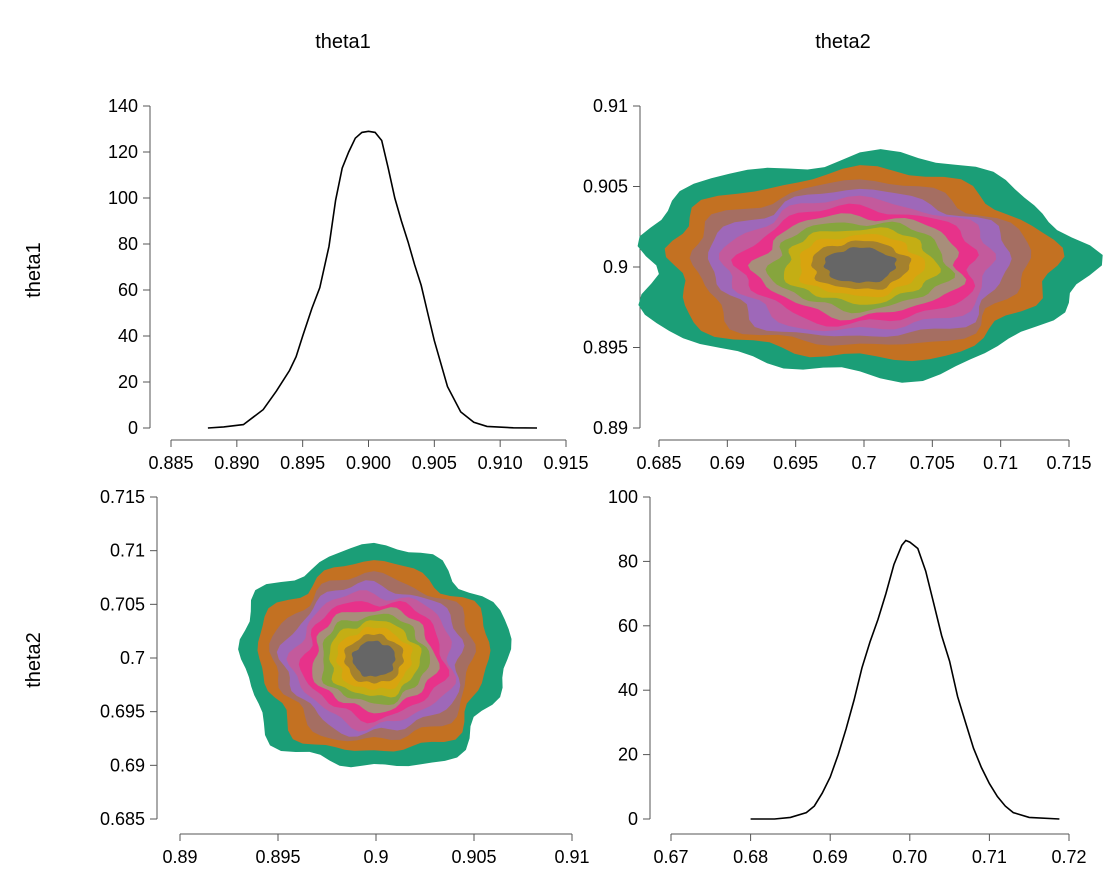 The image size is (1106, 888). What do you see at coordinates (932, 463) in the screenshot?
I see `x-tick-label: 0.705` at bounding box center [932, 463].